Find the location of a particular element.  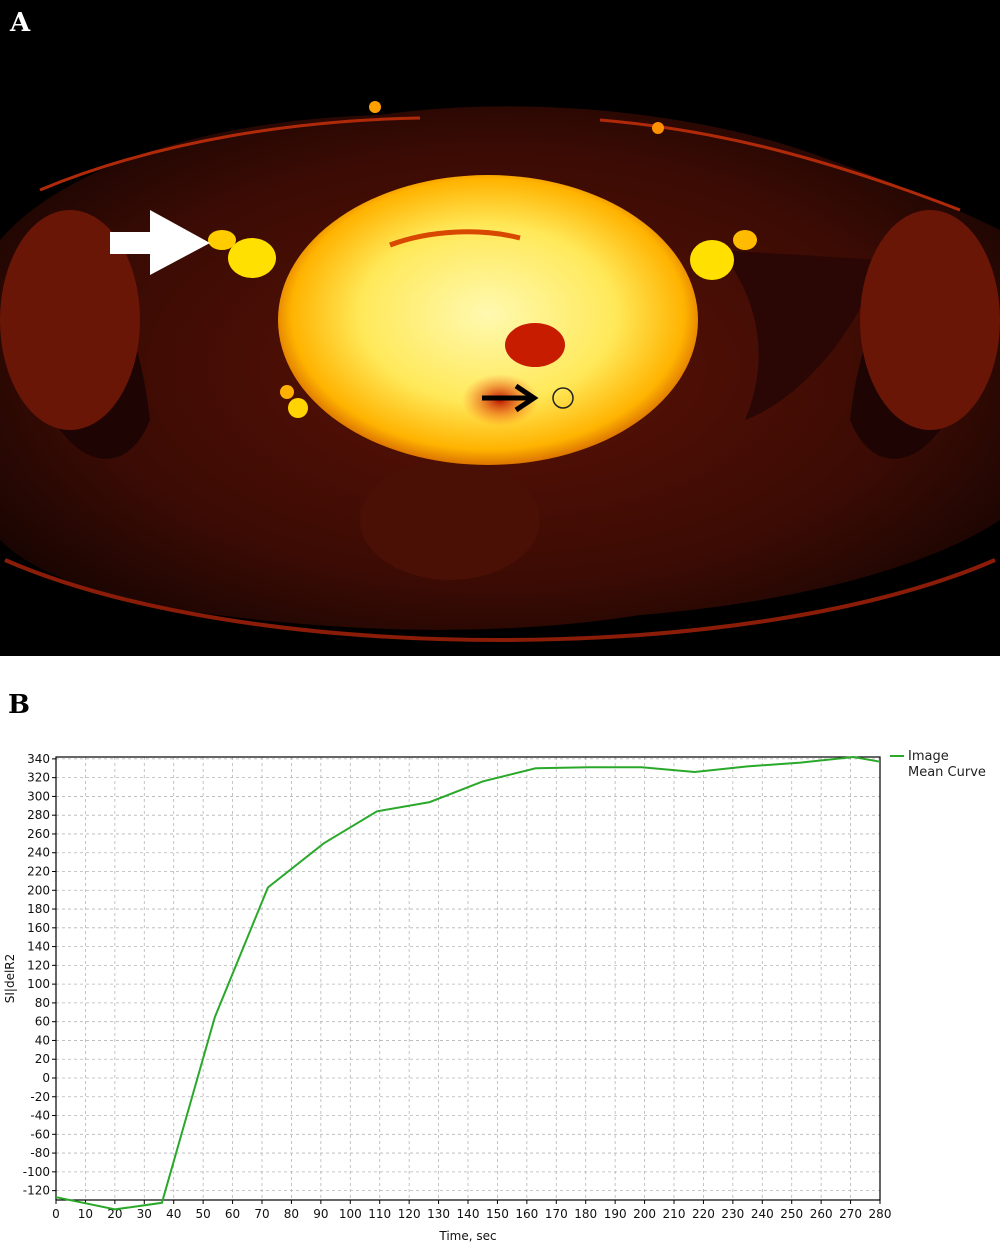

y-tick-label: 100 is located at coordinates (38, 984).